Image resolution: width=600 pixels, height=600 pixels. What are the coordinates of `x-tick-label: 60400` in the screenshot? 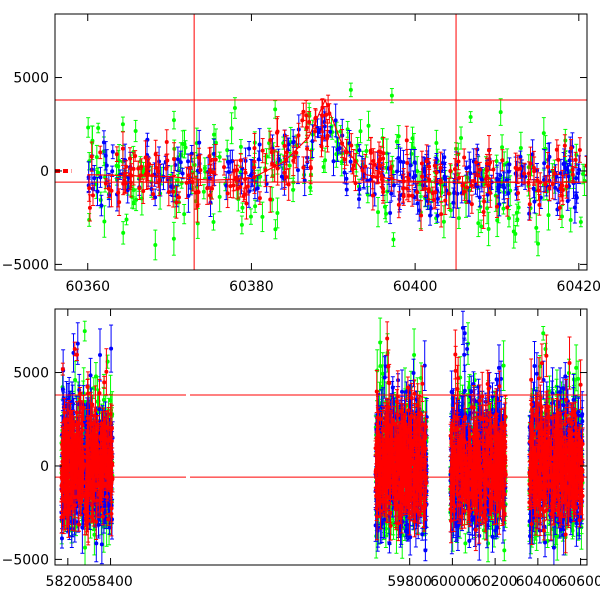 It's located at (415, 287).